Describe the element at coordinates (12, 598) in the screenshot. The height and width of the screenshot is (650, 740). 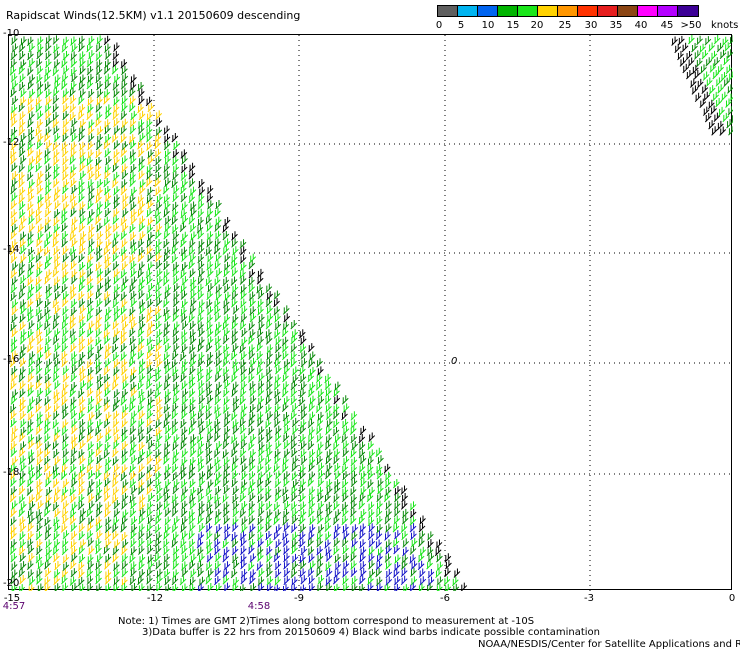
I see `lon-label-15: -15` at that location.